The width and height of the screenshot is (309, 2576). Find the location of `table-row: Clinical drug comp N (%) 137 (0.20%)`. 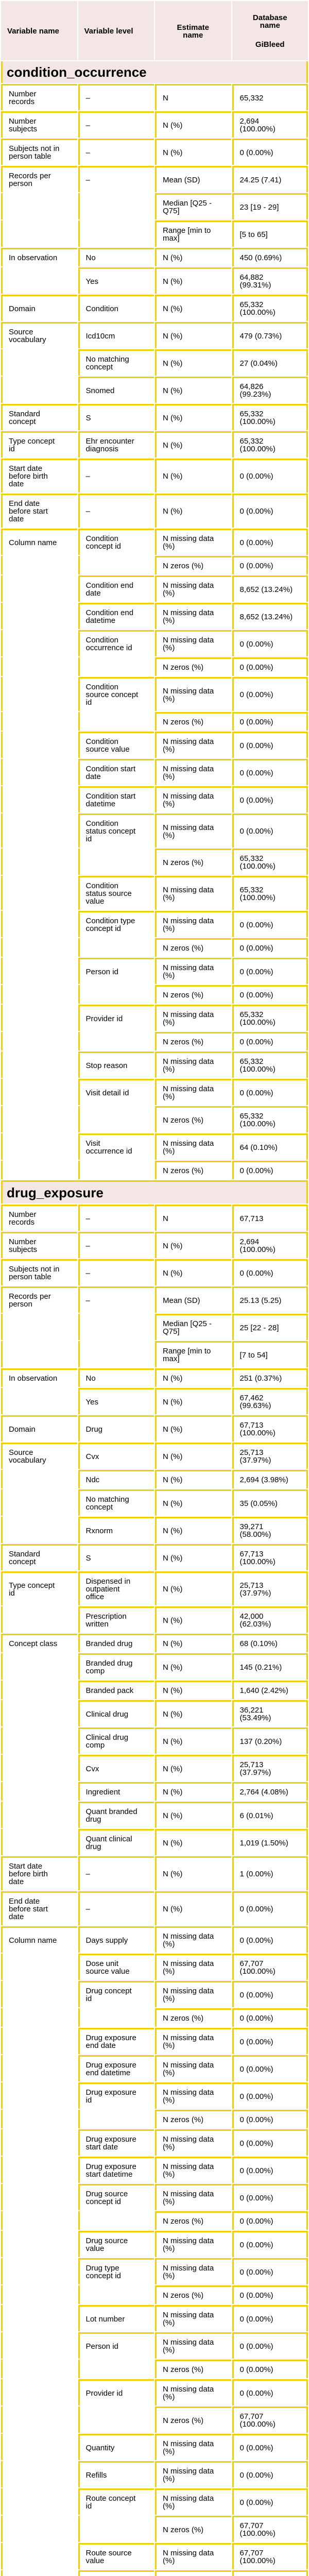

table-row: Clinical drug comp N (%) 137 (0.20%) is located at coordinates (154, 1740).